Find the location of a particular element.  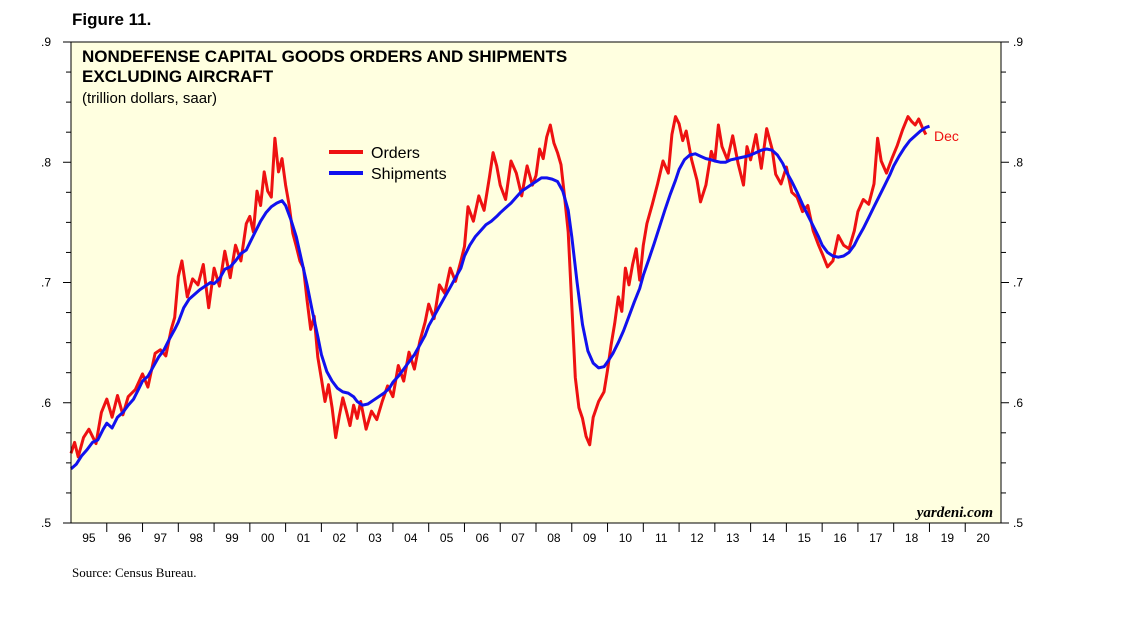

x-tick-label: 96 is located at coordinates (125, 538).